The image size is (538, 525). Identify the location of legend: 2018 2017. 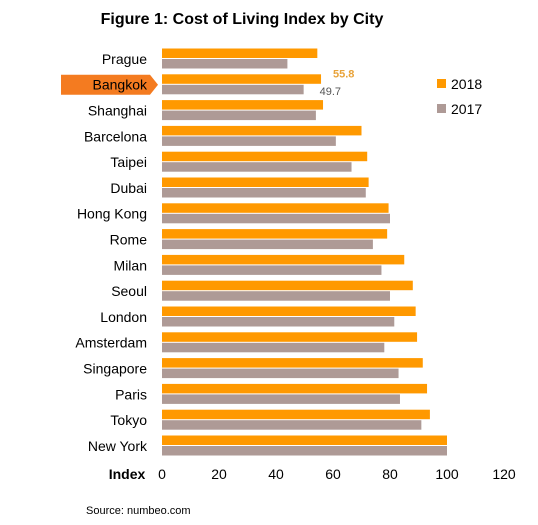
(459, 96).